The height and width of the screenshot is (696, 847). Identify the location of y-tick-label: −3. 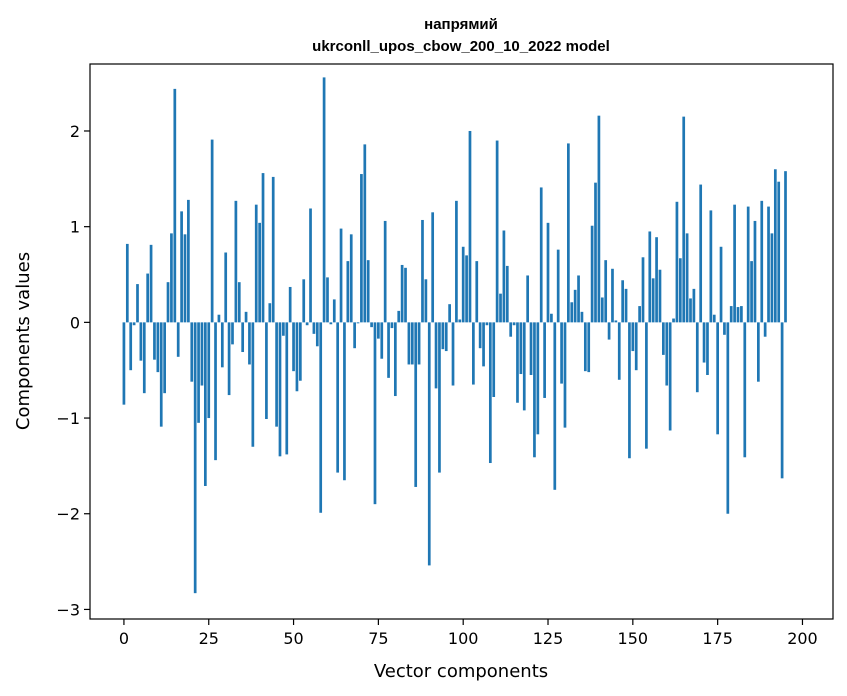
(68, 609).